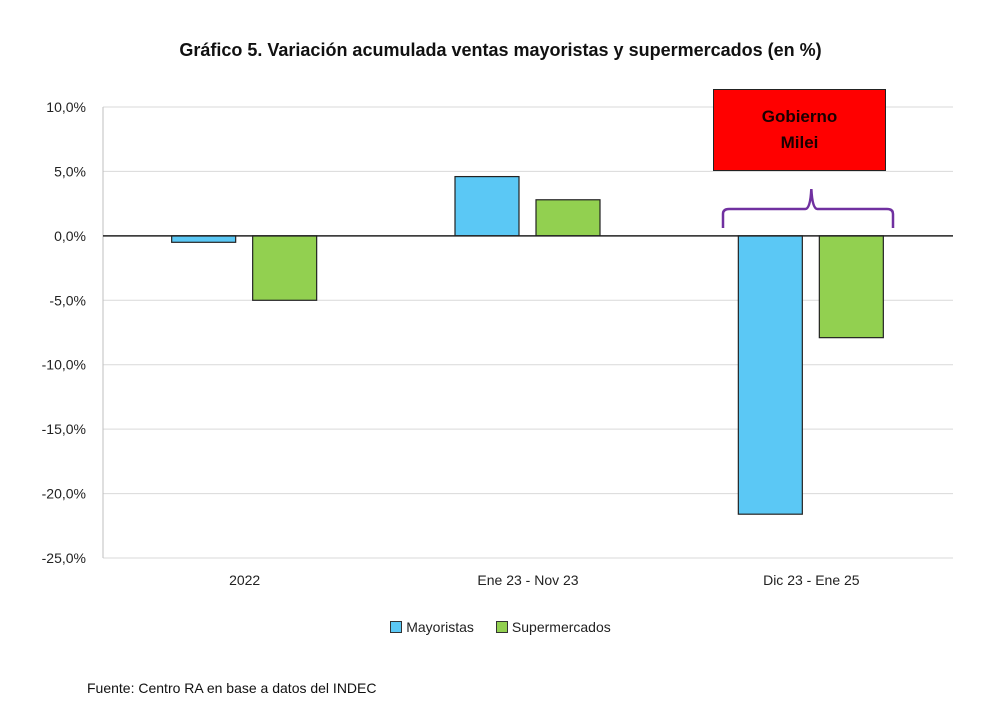  Describe the element at coordinates (811, 580) in the screenshot. I see `x-tick-label: Dic 23 - Ene 25` at that location.